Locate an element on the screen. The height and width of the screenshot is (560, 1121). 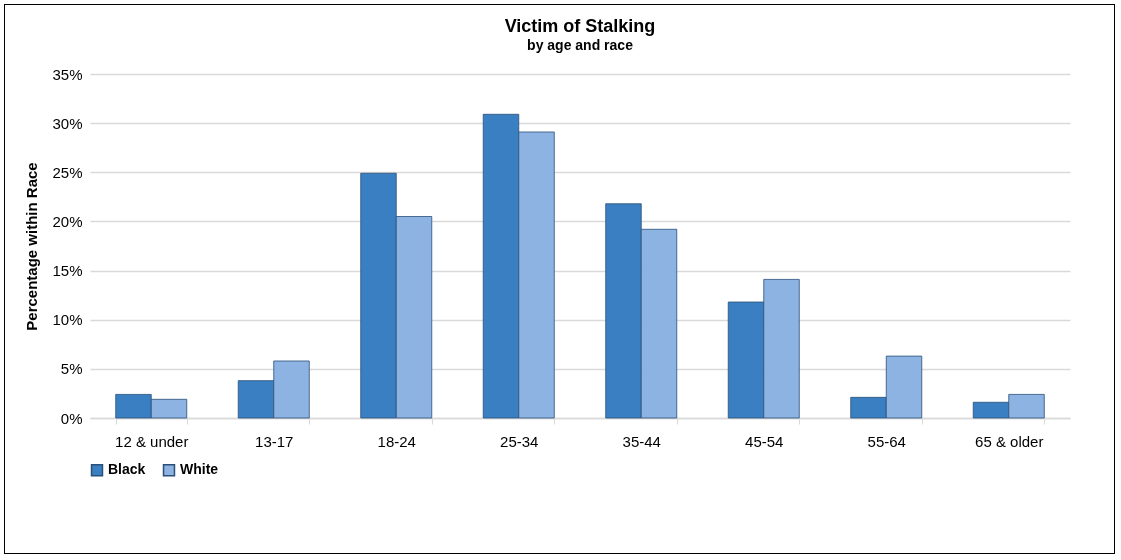
x-tick-label: 55-64 is located at coordinates (886, 441).